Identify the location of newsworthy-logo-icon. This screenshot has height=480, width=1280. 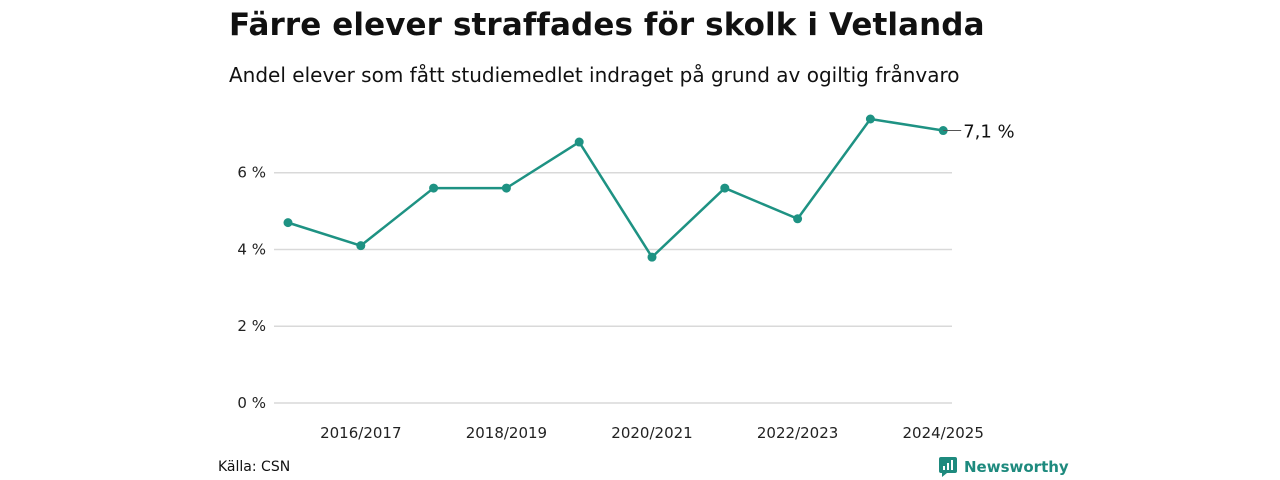
(948, 467).